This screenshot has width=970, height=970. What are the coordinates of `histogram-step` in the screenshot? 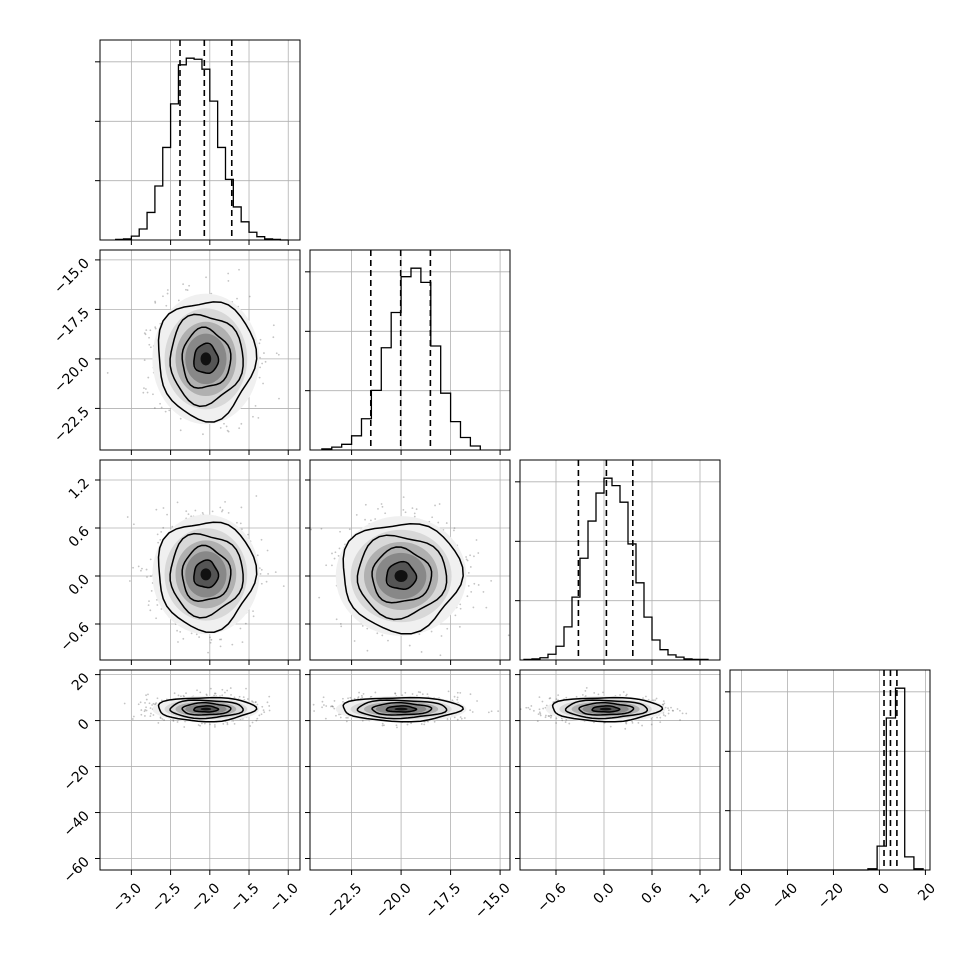 It's located at (616, 569).